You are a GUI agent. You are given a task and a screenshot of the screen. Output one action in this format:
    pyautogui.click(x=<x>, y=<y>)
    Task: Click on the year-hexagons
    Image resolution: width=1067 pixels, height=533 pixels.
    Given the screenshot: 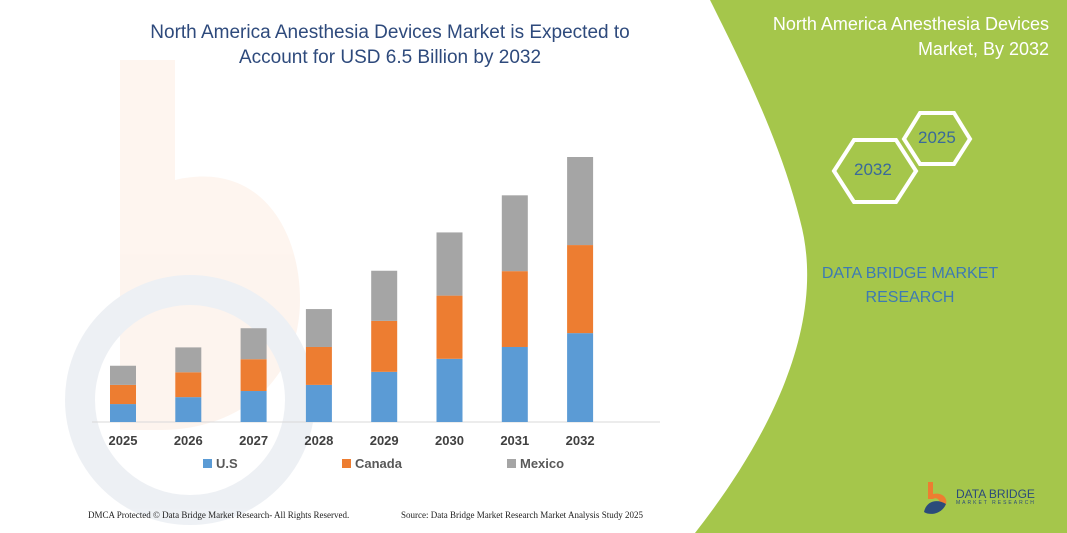 What is the action you would take?
    pyautogui.click(x=902, y=157)
    